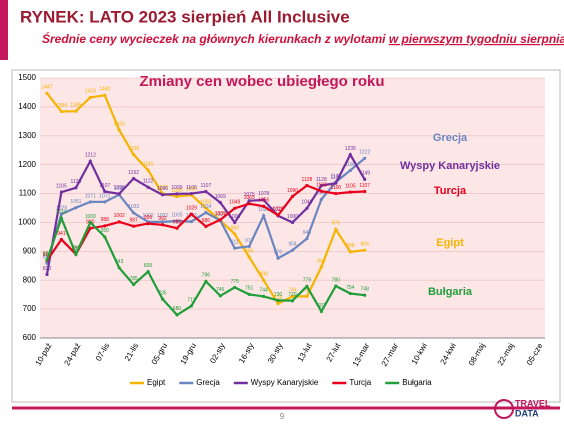  What do you see at coordinates (191, 300) in the screenshot?
I see `data-label: 711` at bounding box center [191, 300].